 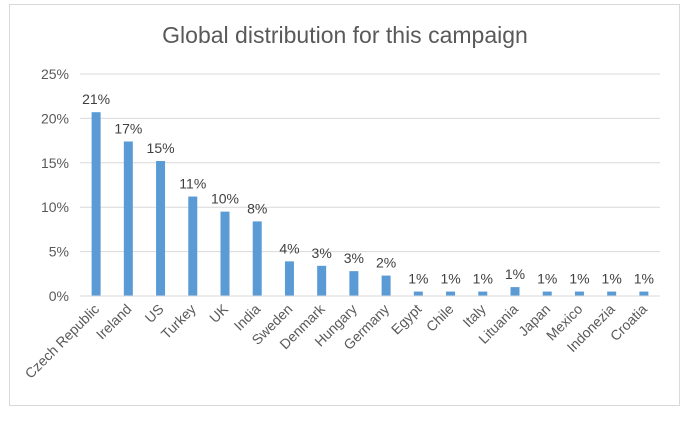 I want to click on data-label: 21%, so click(x=96, y=99).